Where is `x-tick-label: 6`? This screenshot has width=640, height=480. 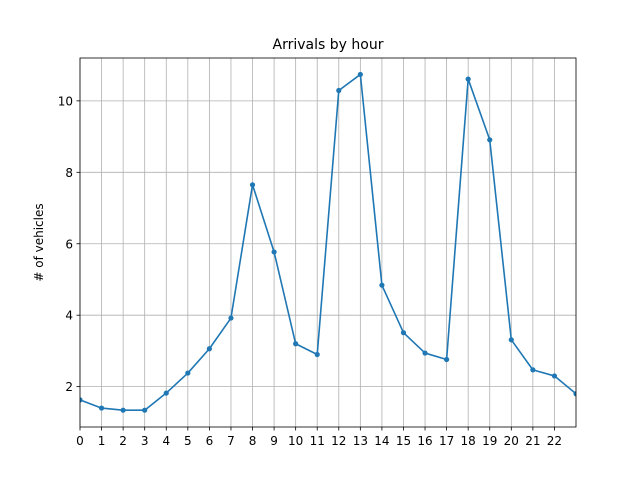 x-tick-label: 6 is located at coordinates (210, 441).